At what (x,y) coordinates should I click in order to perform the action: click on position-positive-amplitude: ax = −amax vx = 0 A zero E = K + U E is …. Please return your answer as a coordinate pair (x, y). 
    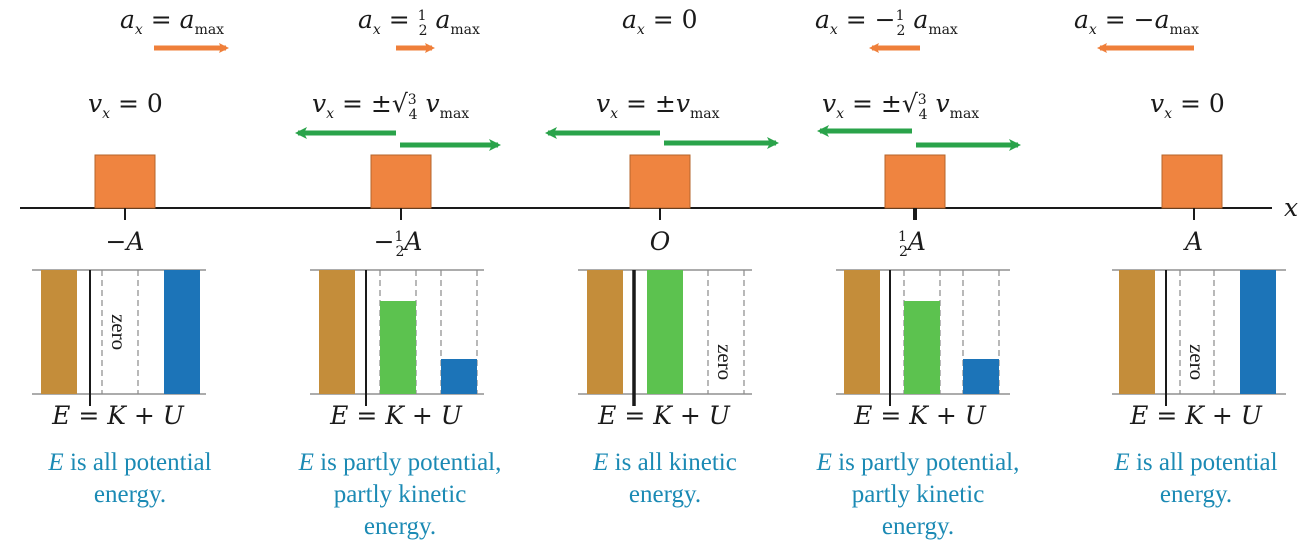
    Looking at the image, I should click on (1180, 256).